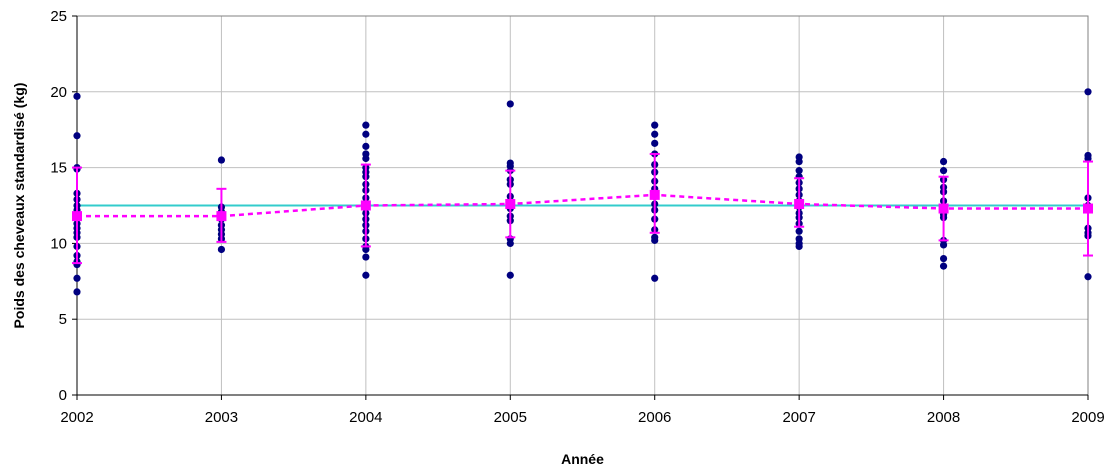 Image resolution: width=1114 pixels, height=470 pixels. I want to click on mean-line, so click(582, 205).